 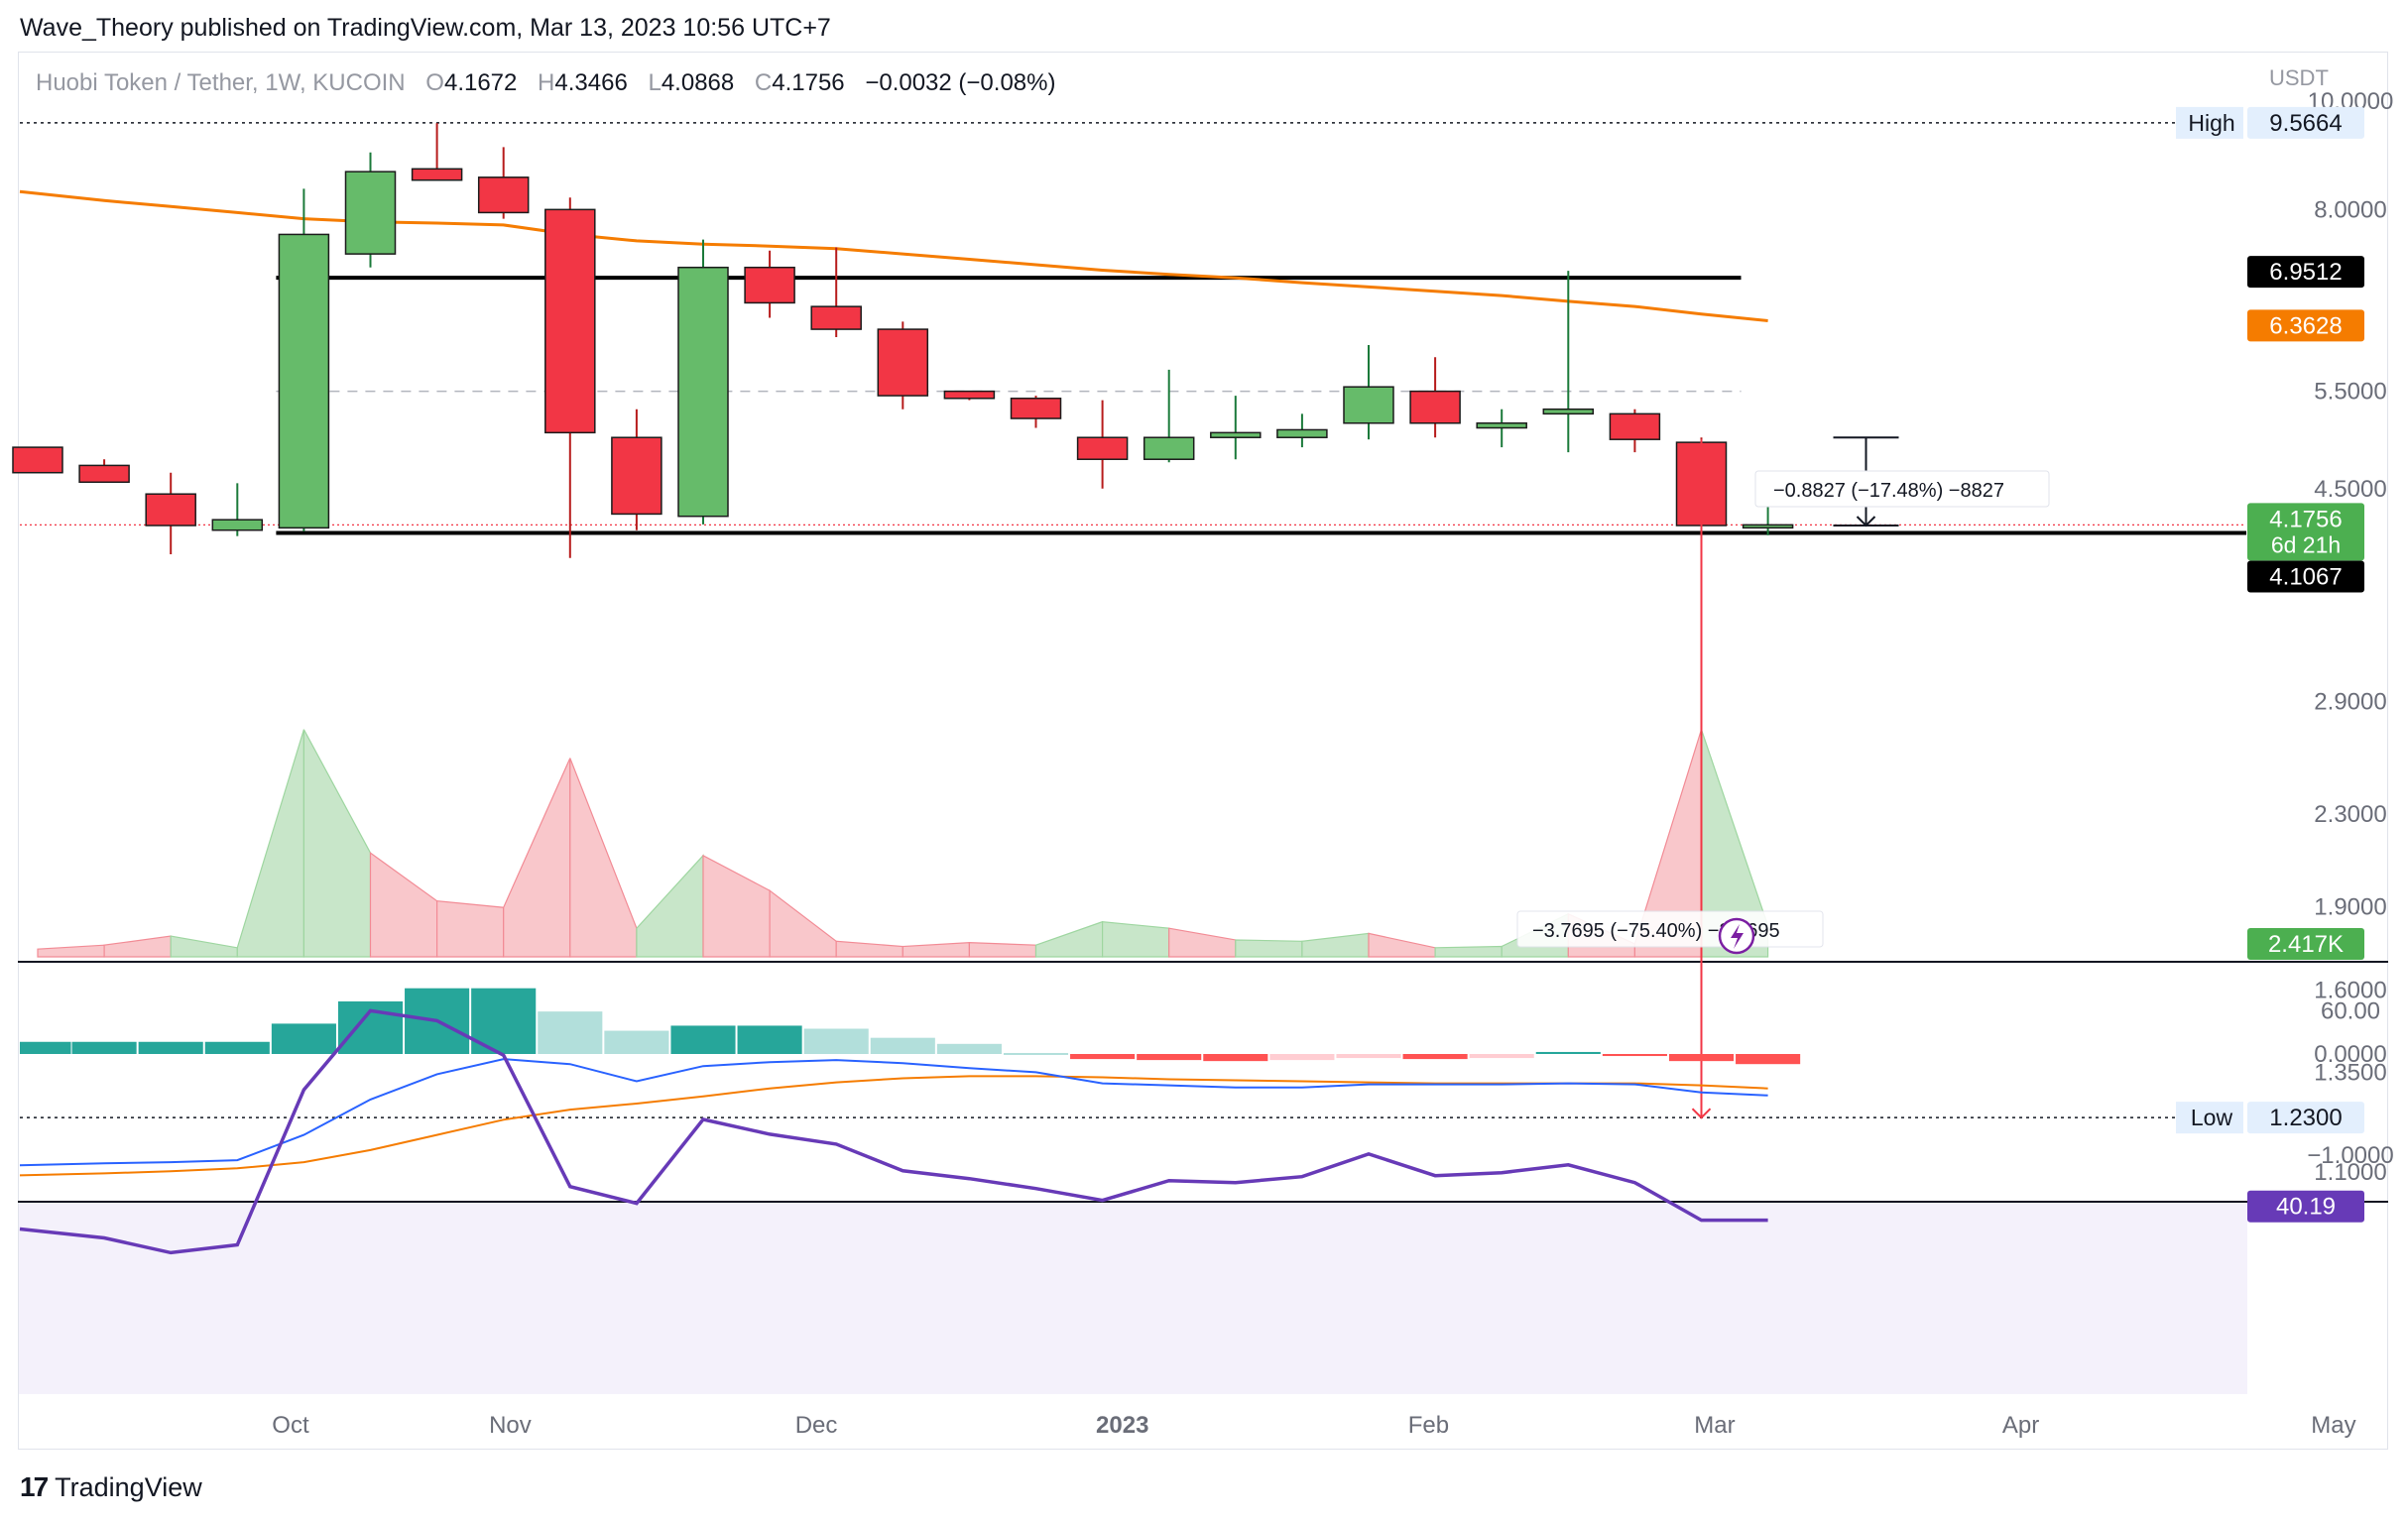 What do you see at coordinates (2350, 209) in the screenshot?
I see `price-tick-label: 8.0000` at bounding box center [2350, 209].